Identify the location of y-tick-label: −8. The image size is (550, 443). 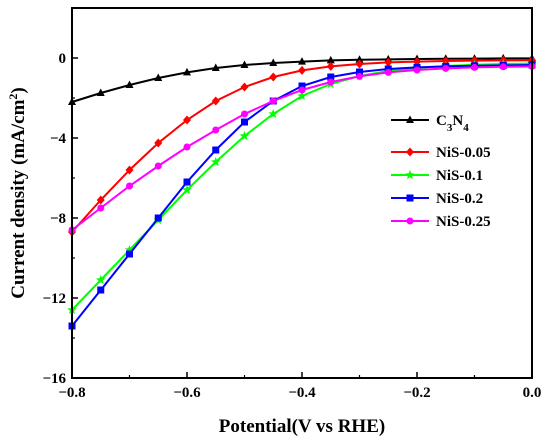
(58, 219).